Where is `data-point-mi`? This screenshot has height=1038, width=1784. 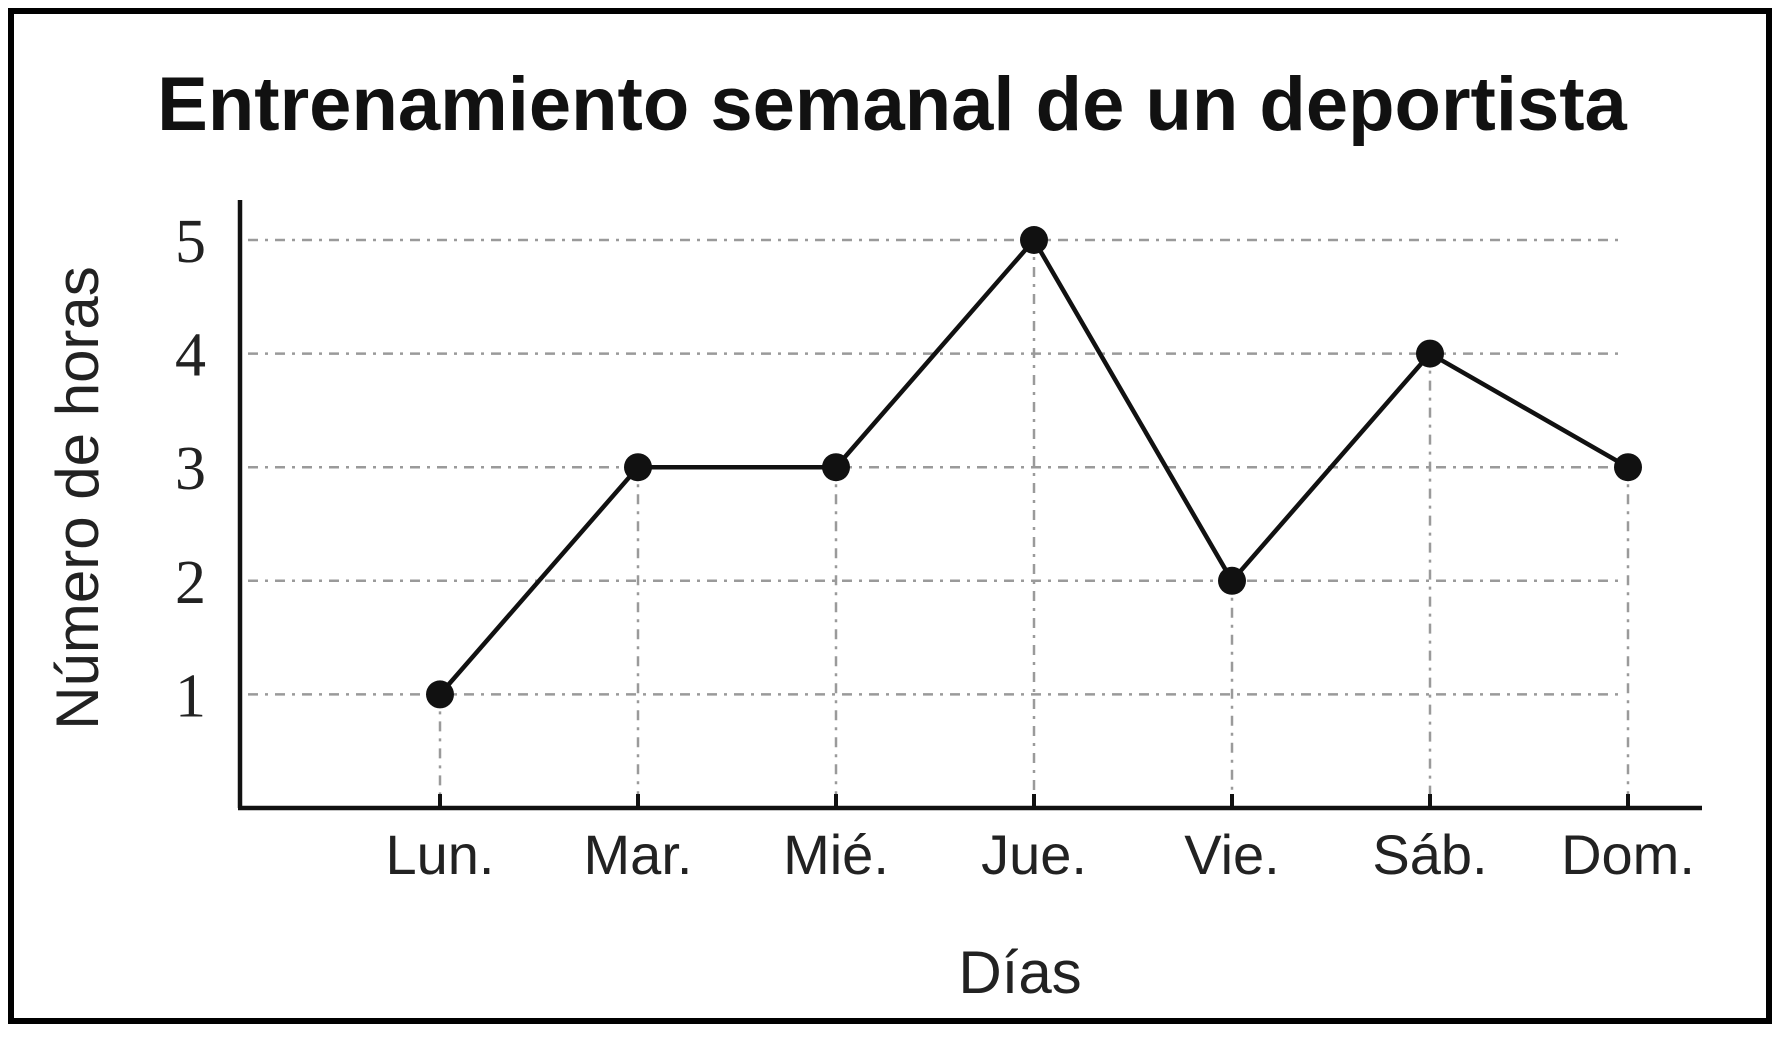 data-point-mi is located at coordinates (836, 467).